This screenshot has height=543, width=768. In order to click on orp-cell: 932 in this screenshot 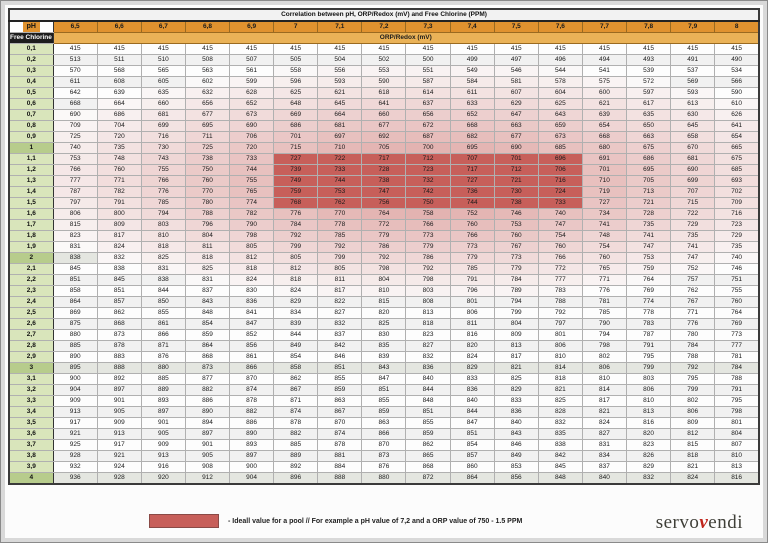, I will do `click(75, 467)`.